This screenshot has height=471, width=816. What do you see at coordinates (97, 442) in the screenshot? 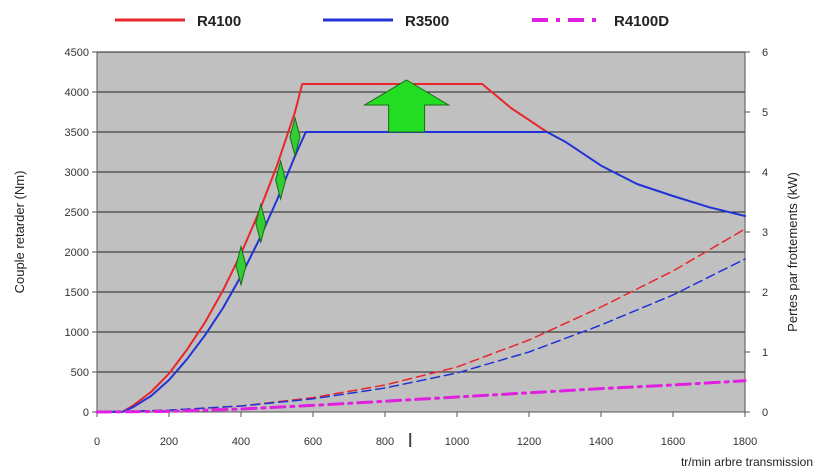
I see `x-tick-label: 0` at bounding box center [97, 442].